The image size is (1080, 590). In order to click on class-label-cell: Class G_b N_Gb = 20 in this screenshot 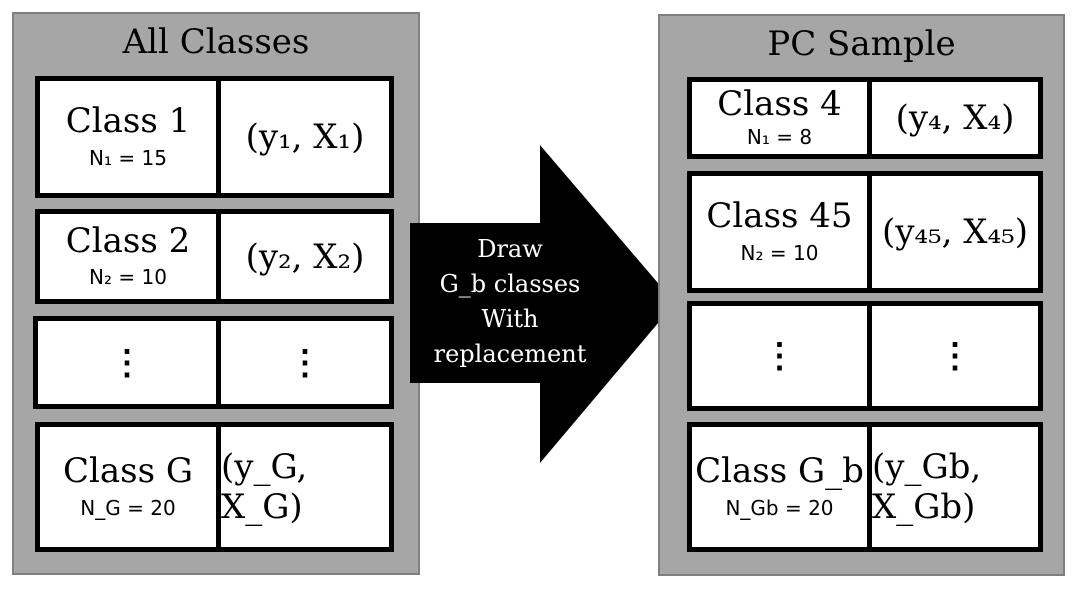, I will do `click(782, 487)`.